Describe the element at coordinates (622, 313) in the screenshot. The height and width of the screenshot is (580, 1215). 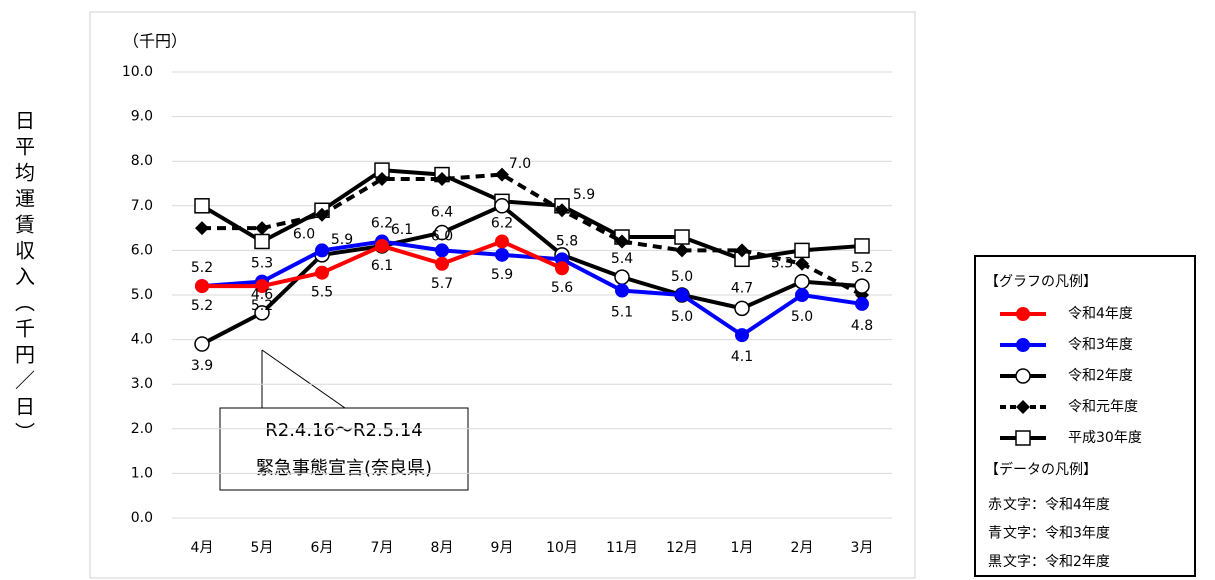
I see `data-label: 5.1` at that location.